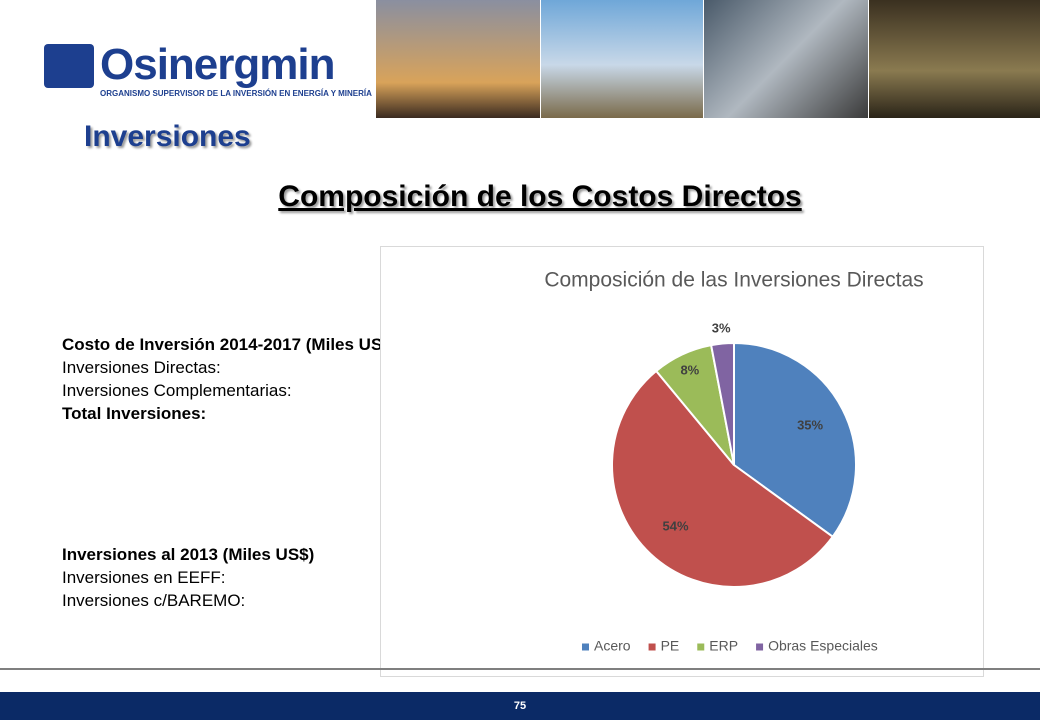 Image resolution: width=1040 pixels, height=720 pixels. Describe the element at coordinates (144, 577) in the screenshot. I see `row-label: Inversiones en EEFF:` at that location.